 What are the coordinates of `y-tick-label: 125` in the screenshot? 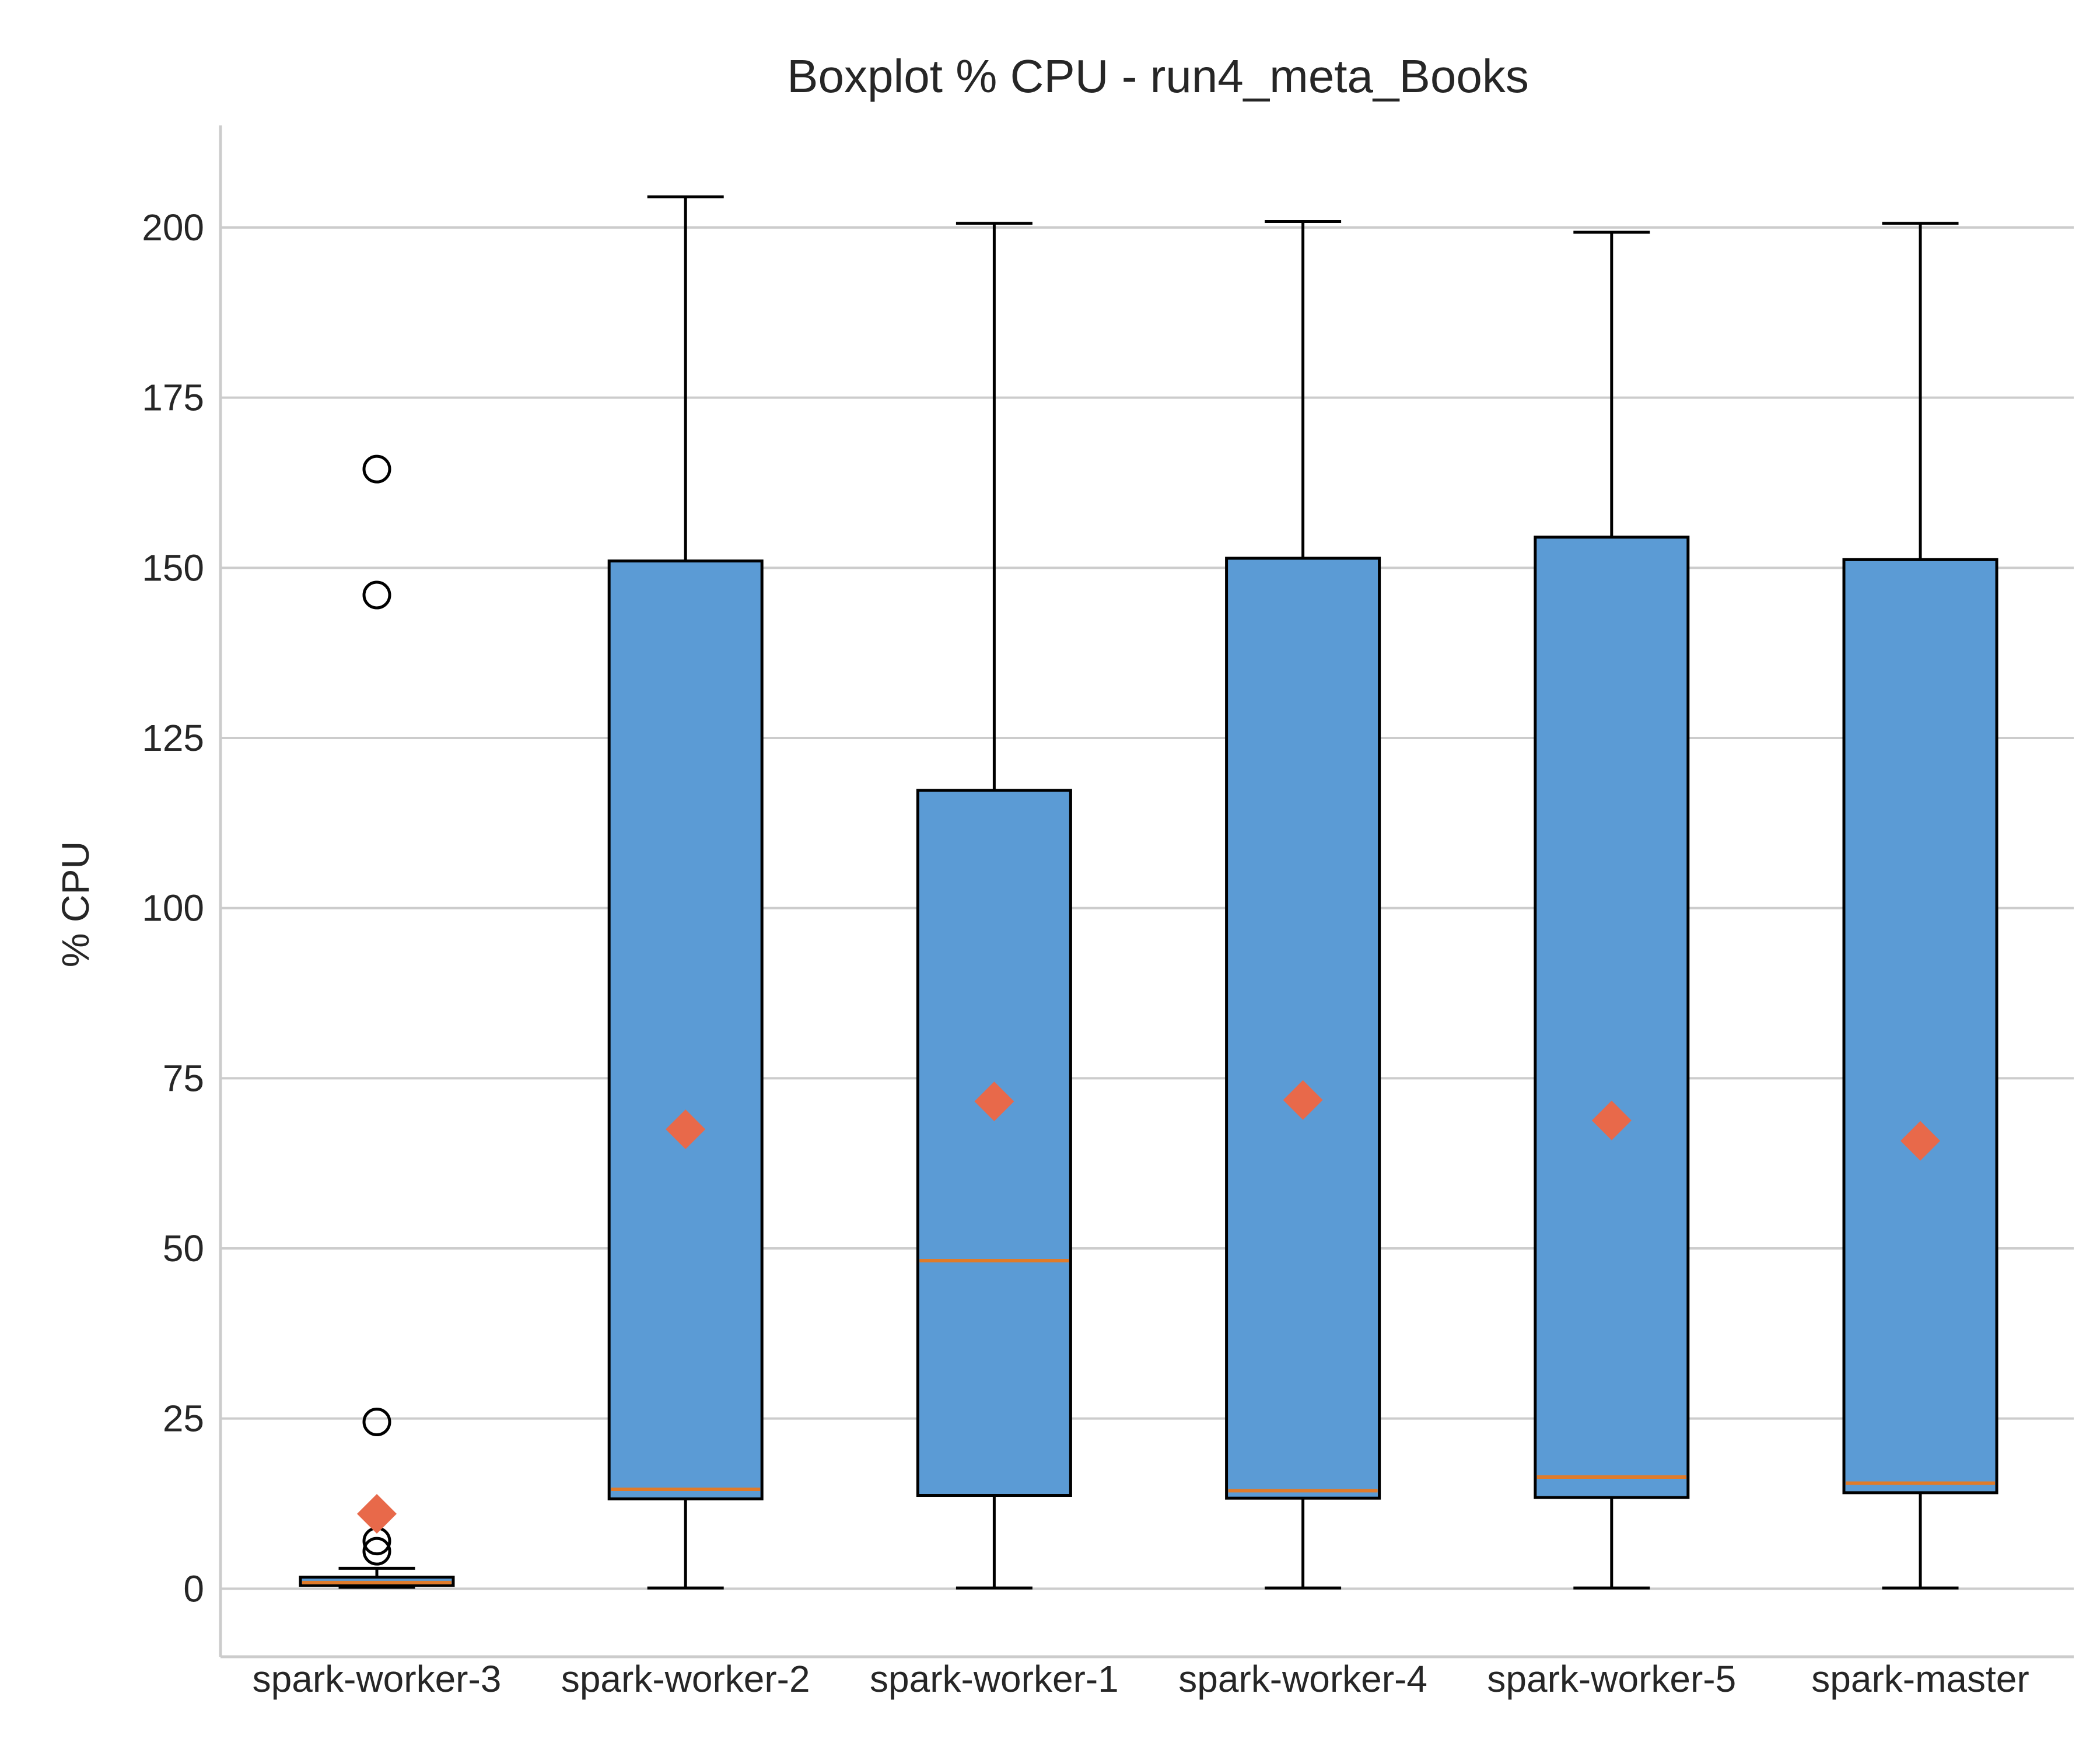 It's located at (173, 738).